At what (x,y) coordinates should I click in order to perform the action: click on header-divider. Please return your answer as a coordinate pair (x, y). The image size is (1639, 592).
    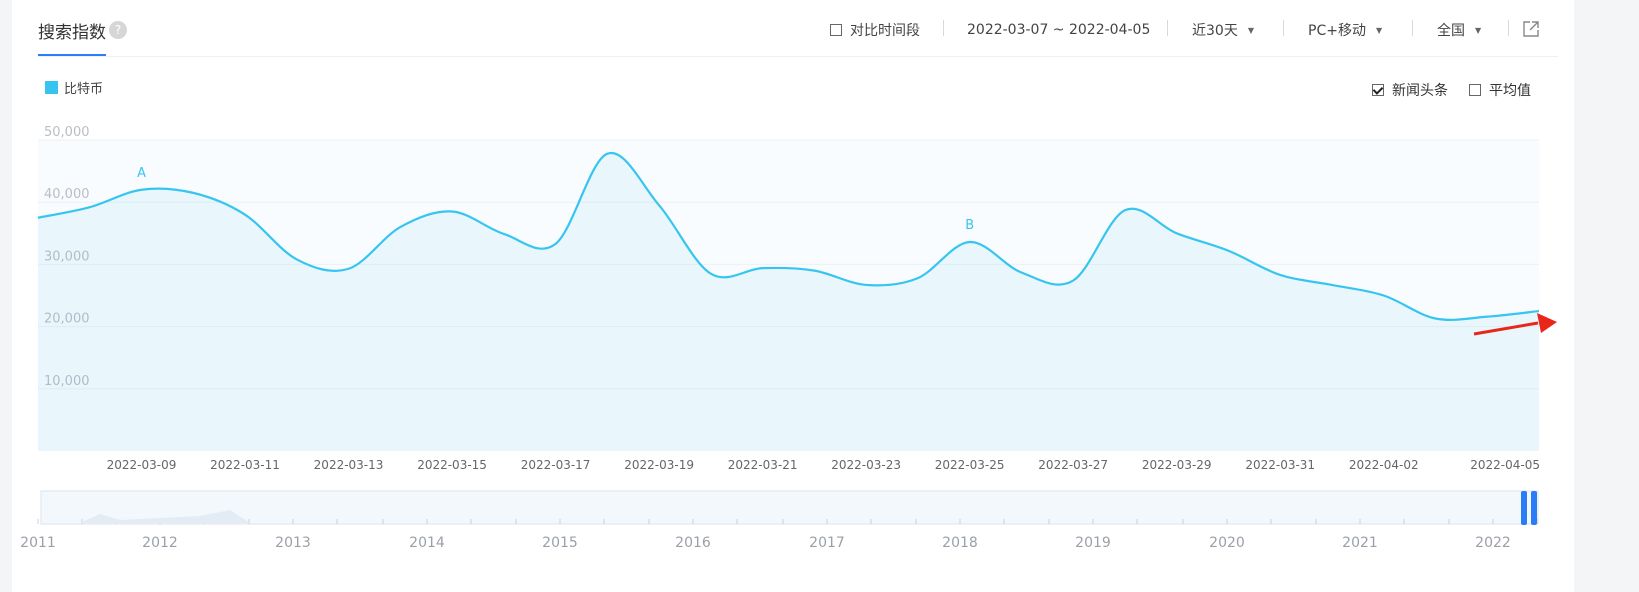
    Looking at the image, I should click on (798, 56).